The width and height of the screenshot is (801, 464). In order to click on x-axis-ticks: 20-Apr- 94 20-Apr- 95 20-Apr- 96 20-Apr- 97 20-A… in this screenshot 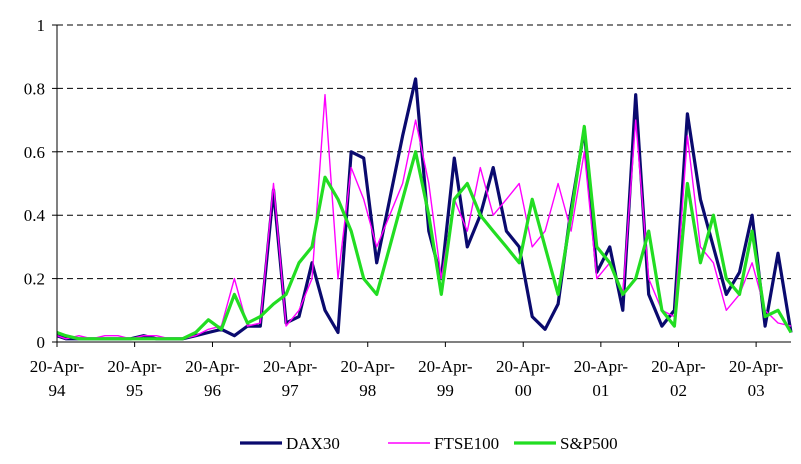, I will do `click(407, 371)`.